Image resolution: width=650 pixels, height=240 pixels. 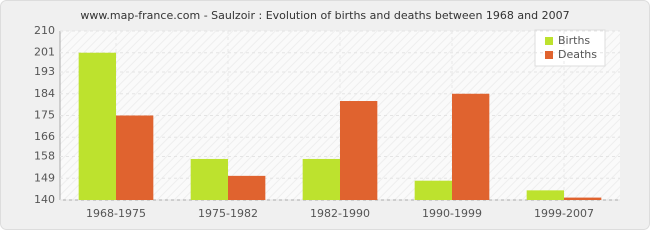 I want to click on y-tick-label: 175, so click(x=44, y=115).